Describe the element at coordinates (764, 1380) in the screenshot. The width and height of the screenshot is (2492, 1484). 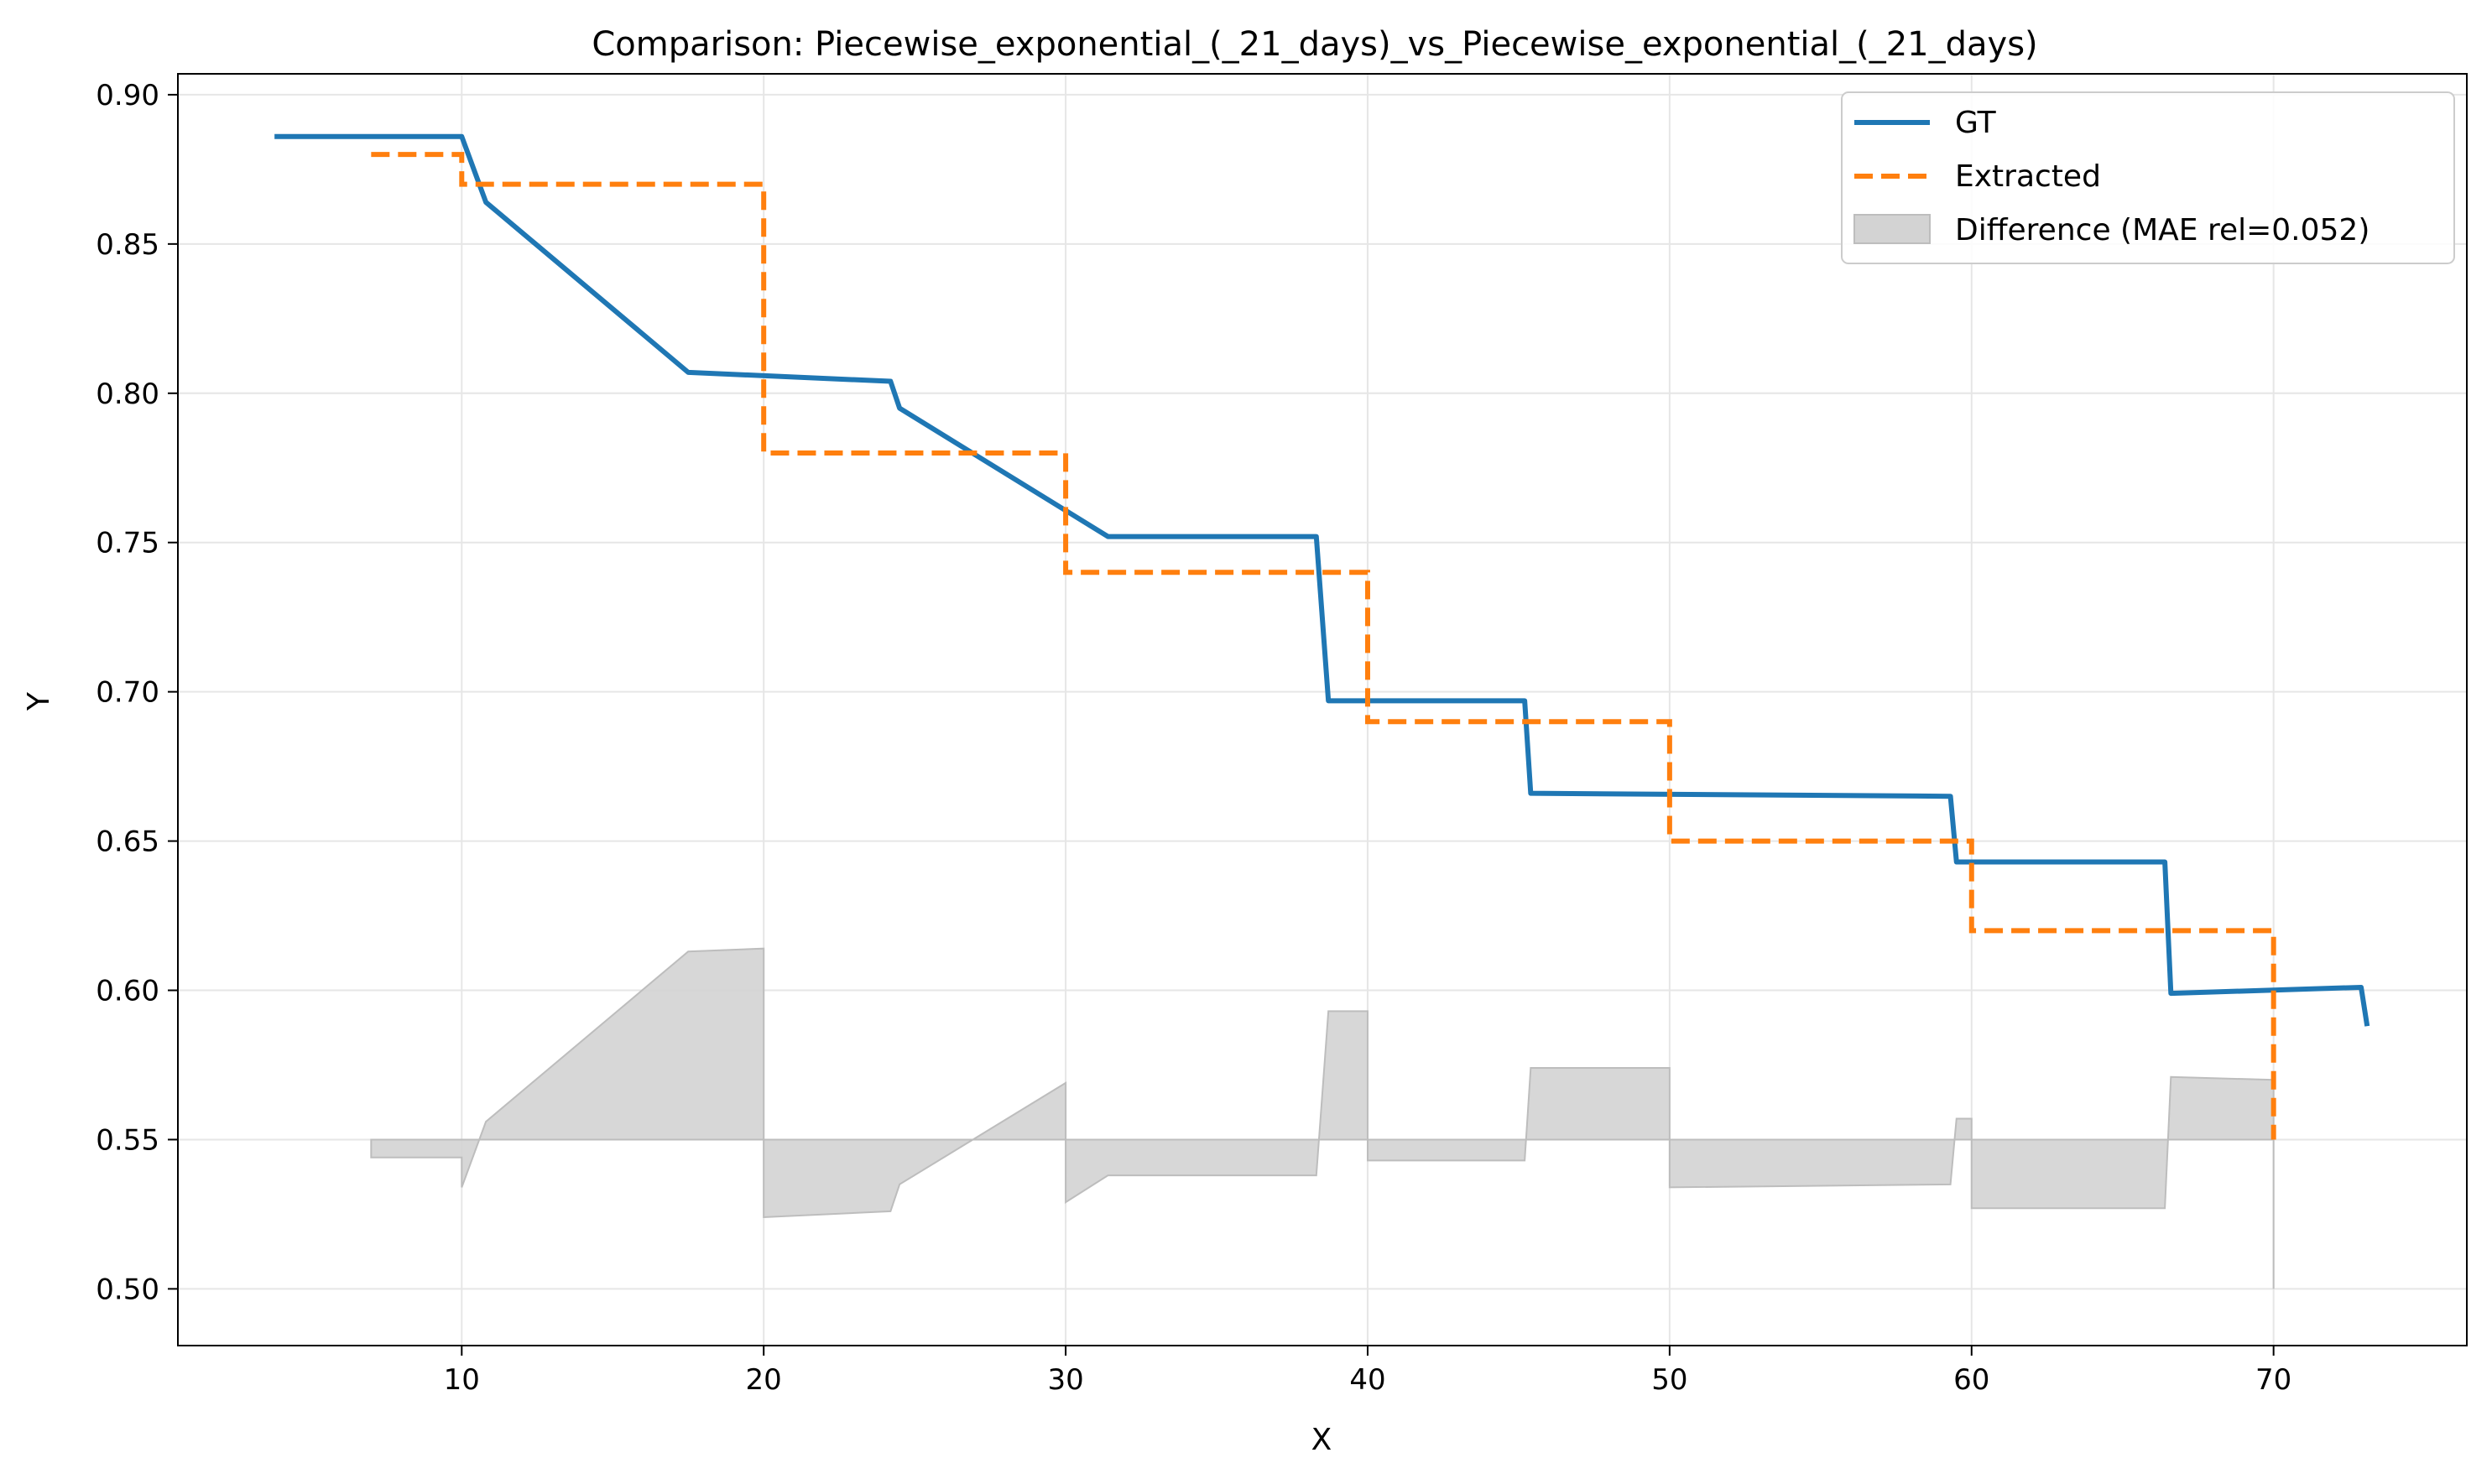
I see `x-tick-label: 20` at that location.